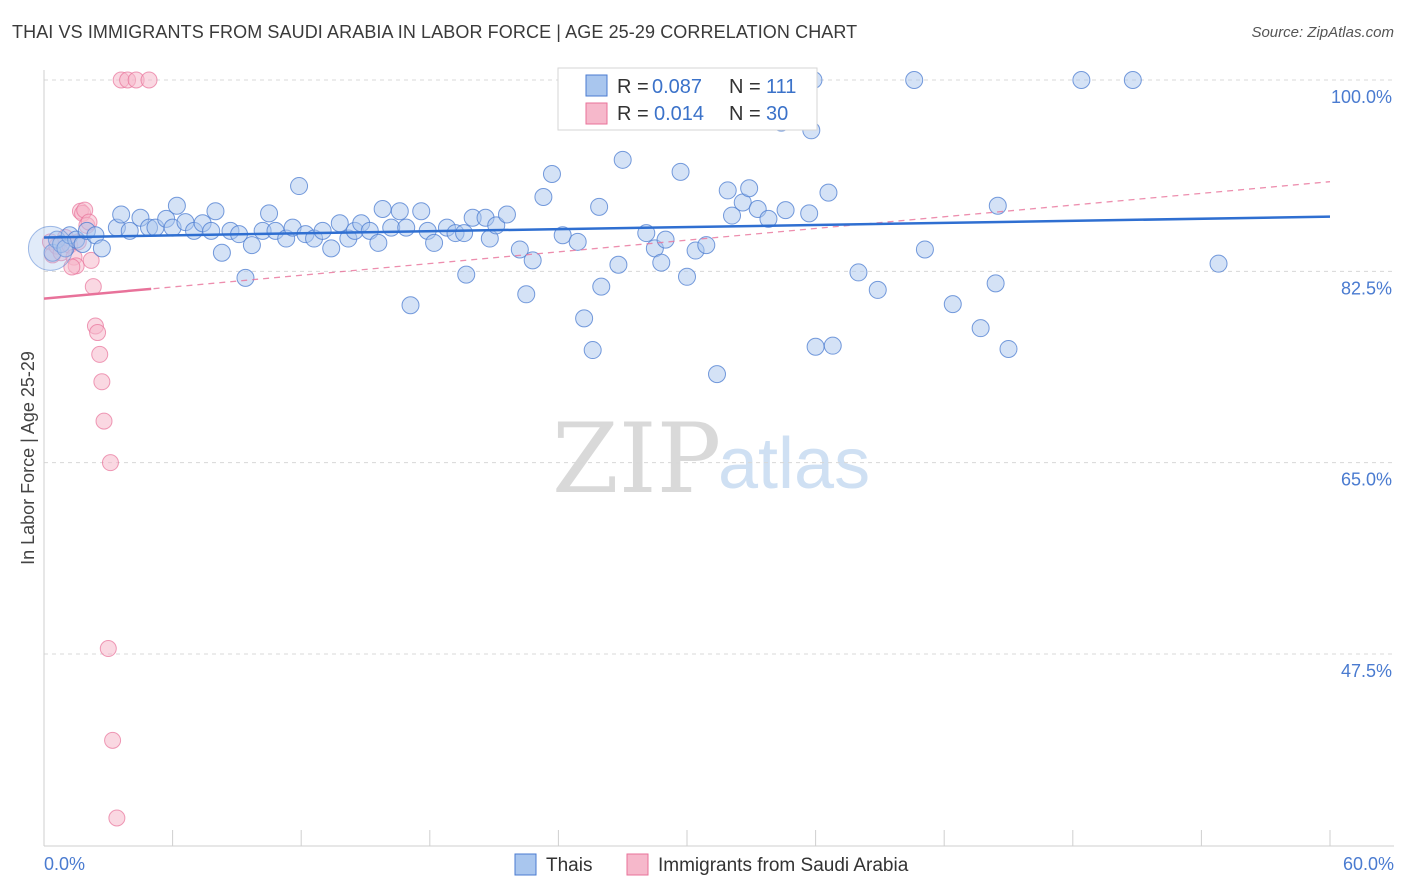  Describe the element at coordinates (781, 87) in the screenshot. I see `legend-n-value-1: 111` at that location.